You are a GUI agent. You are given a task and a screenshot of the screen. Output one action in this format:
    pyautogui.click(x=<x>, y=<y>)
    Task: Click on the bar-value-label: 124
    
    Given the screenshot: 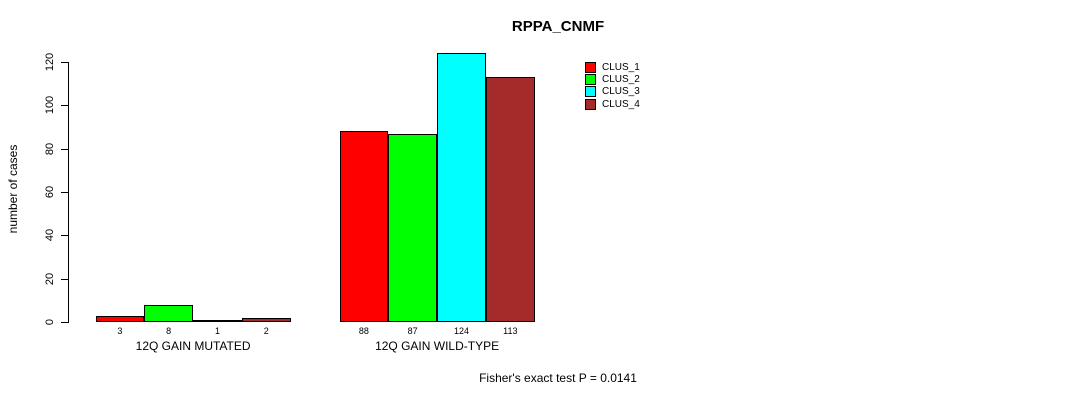 What is the action you would take?
    pyautogui.click(x=461, y=331)
    